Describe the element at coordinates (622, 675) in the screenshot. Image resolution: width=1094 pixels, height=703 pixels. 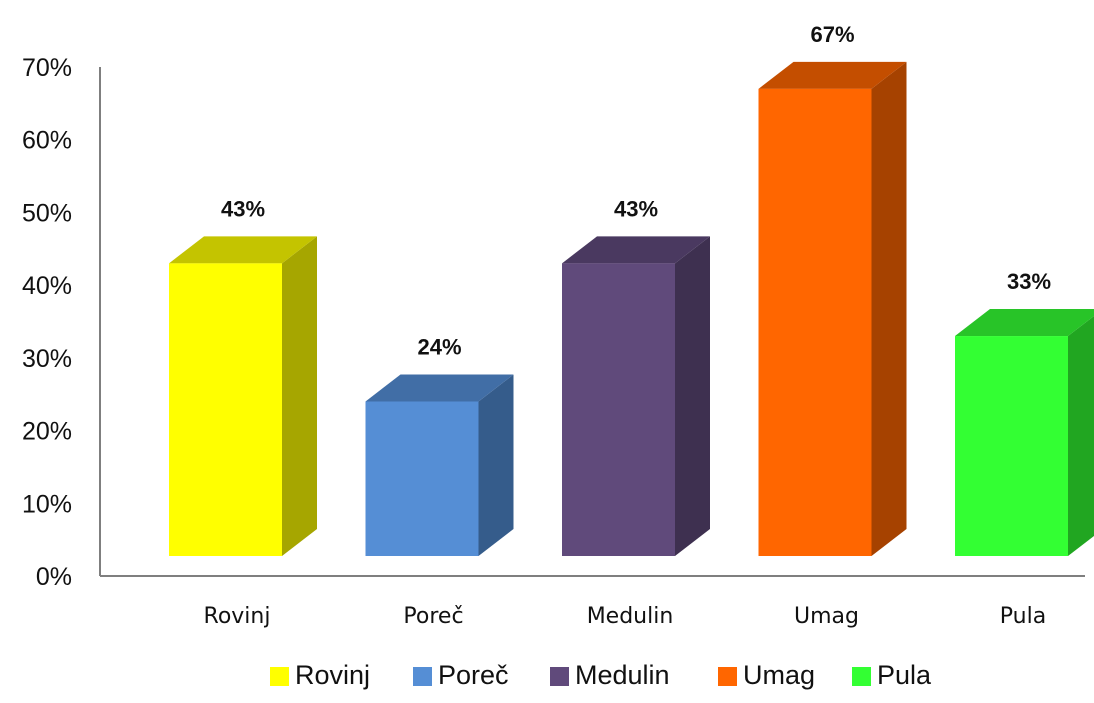
I see `legend-label: Medulin` at that location.